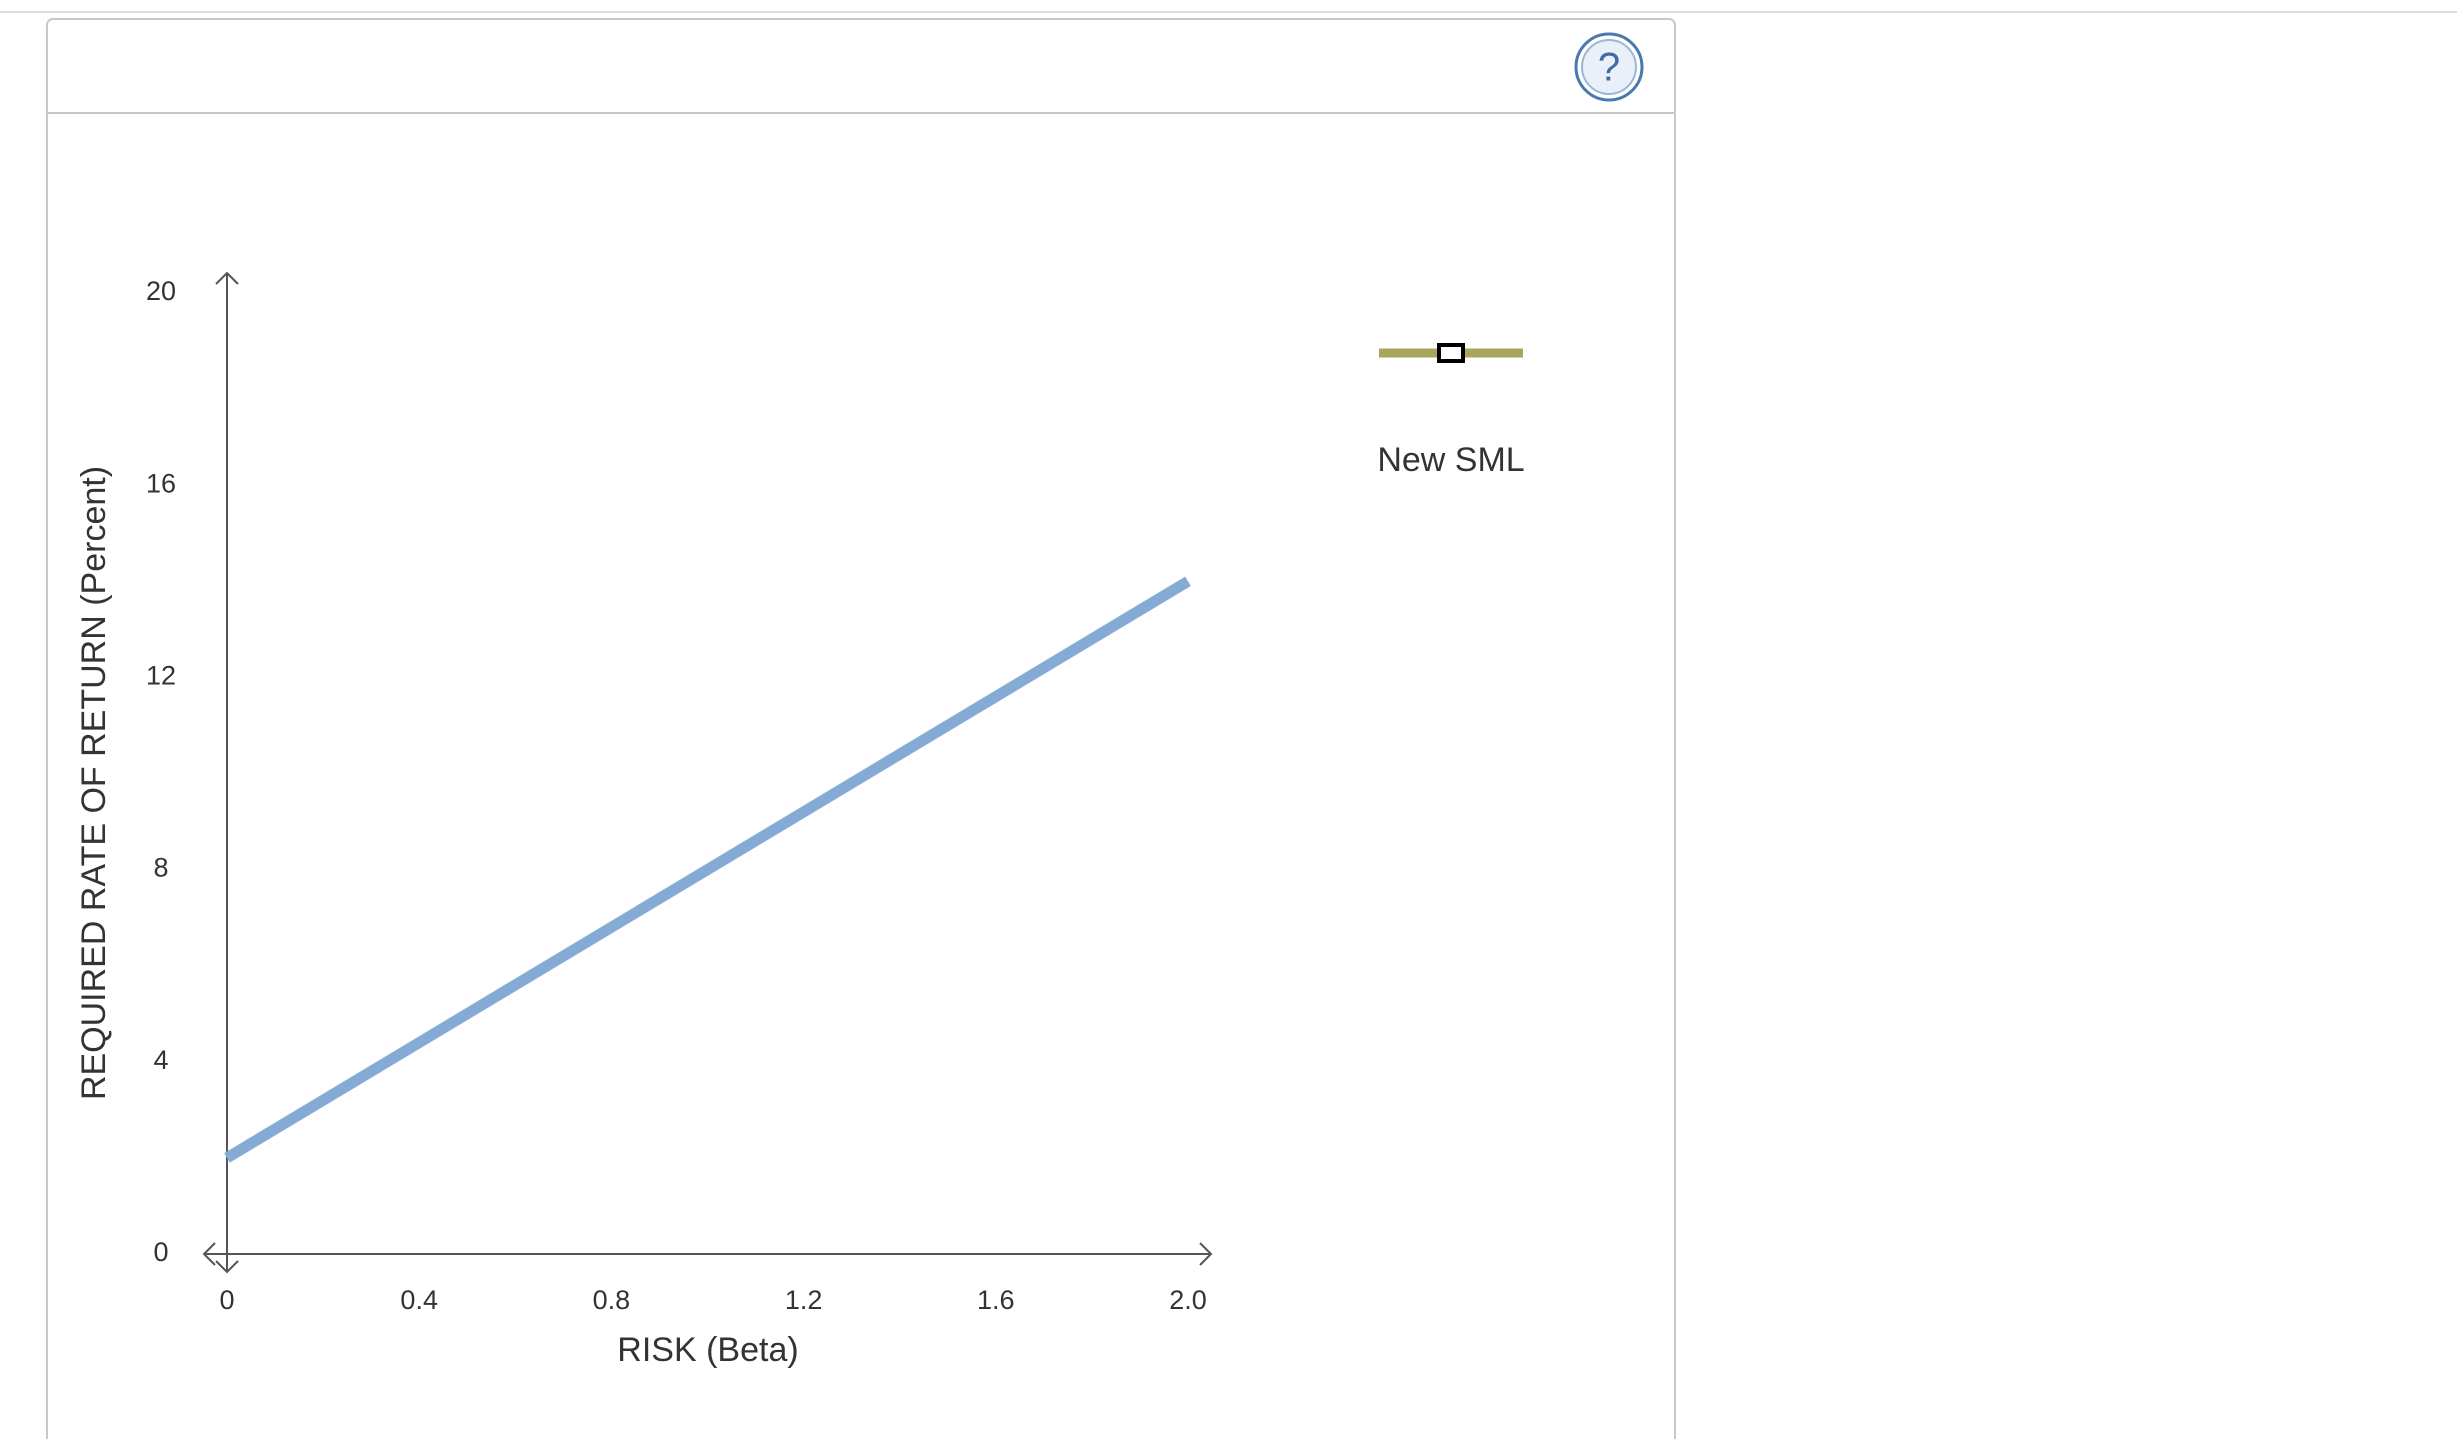 This screenshot has width=2457, height=1439. What do you see at coordinates (160, 1060) in the screenshot?
I see `y-tick-label: 4` at bounding box center [160, 1060].